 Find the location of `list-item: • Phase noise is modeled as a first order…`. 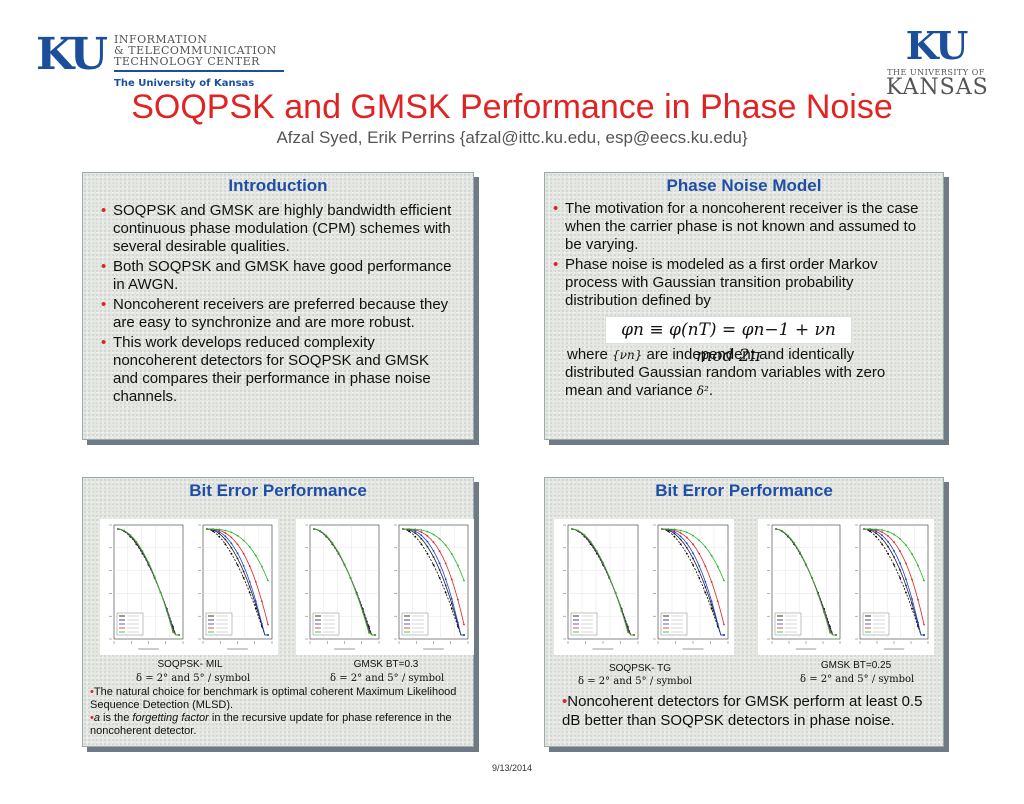

list-item: • Phase noise is modeled as a first order… is located at coordinates (715, 282).